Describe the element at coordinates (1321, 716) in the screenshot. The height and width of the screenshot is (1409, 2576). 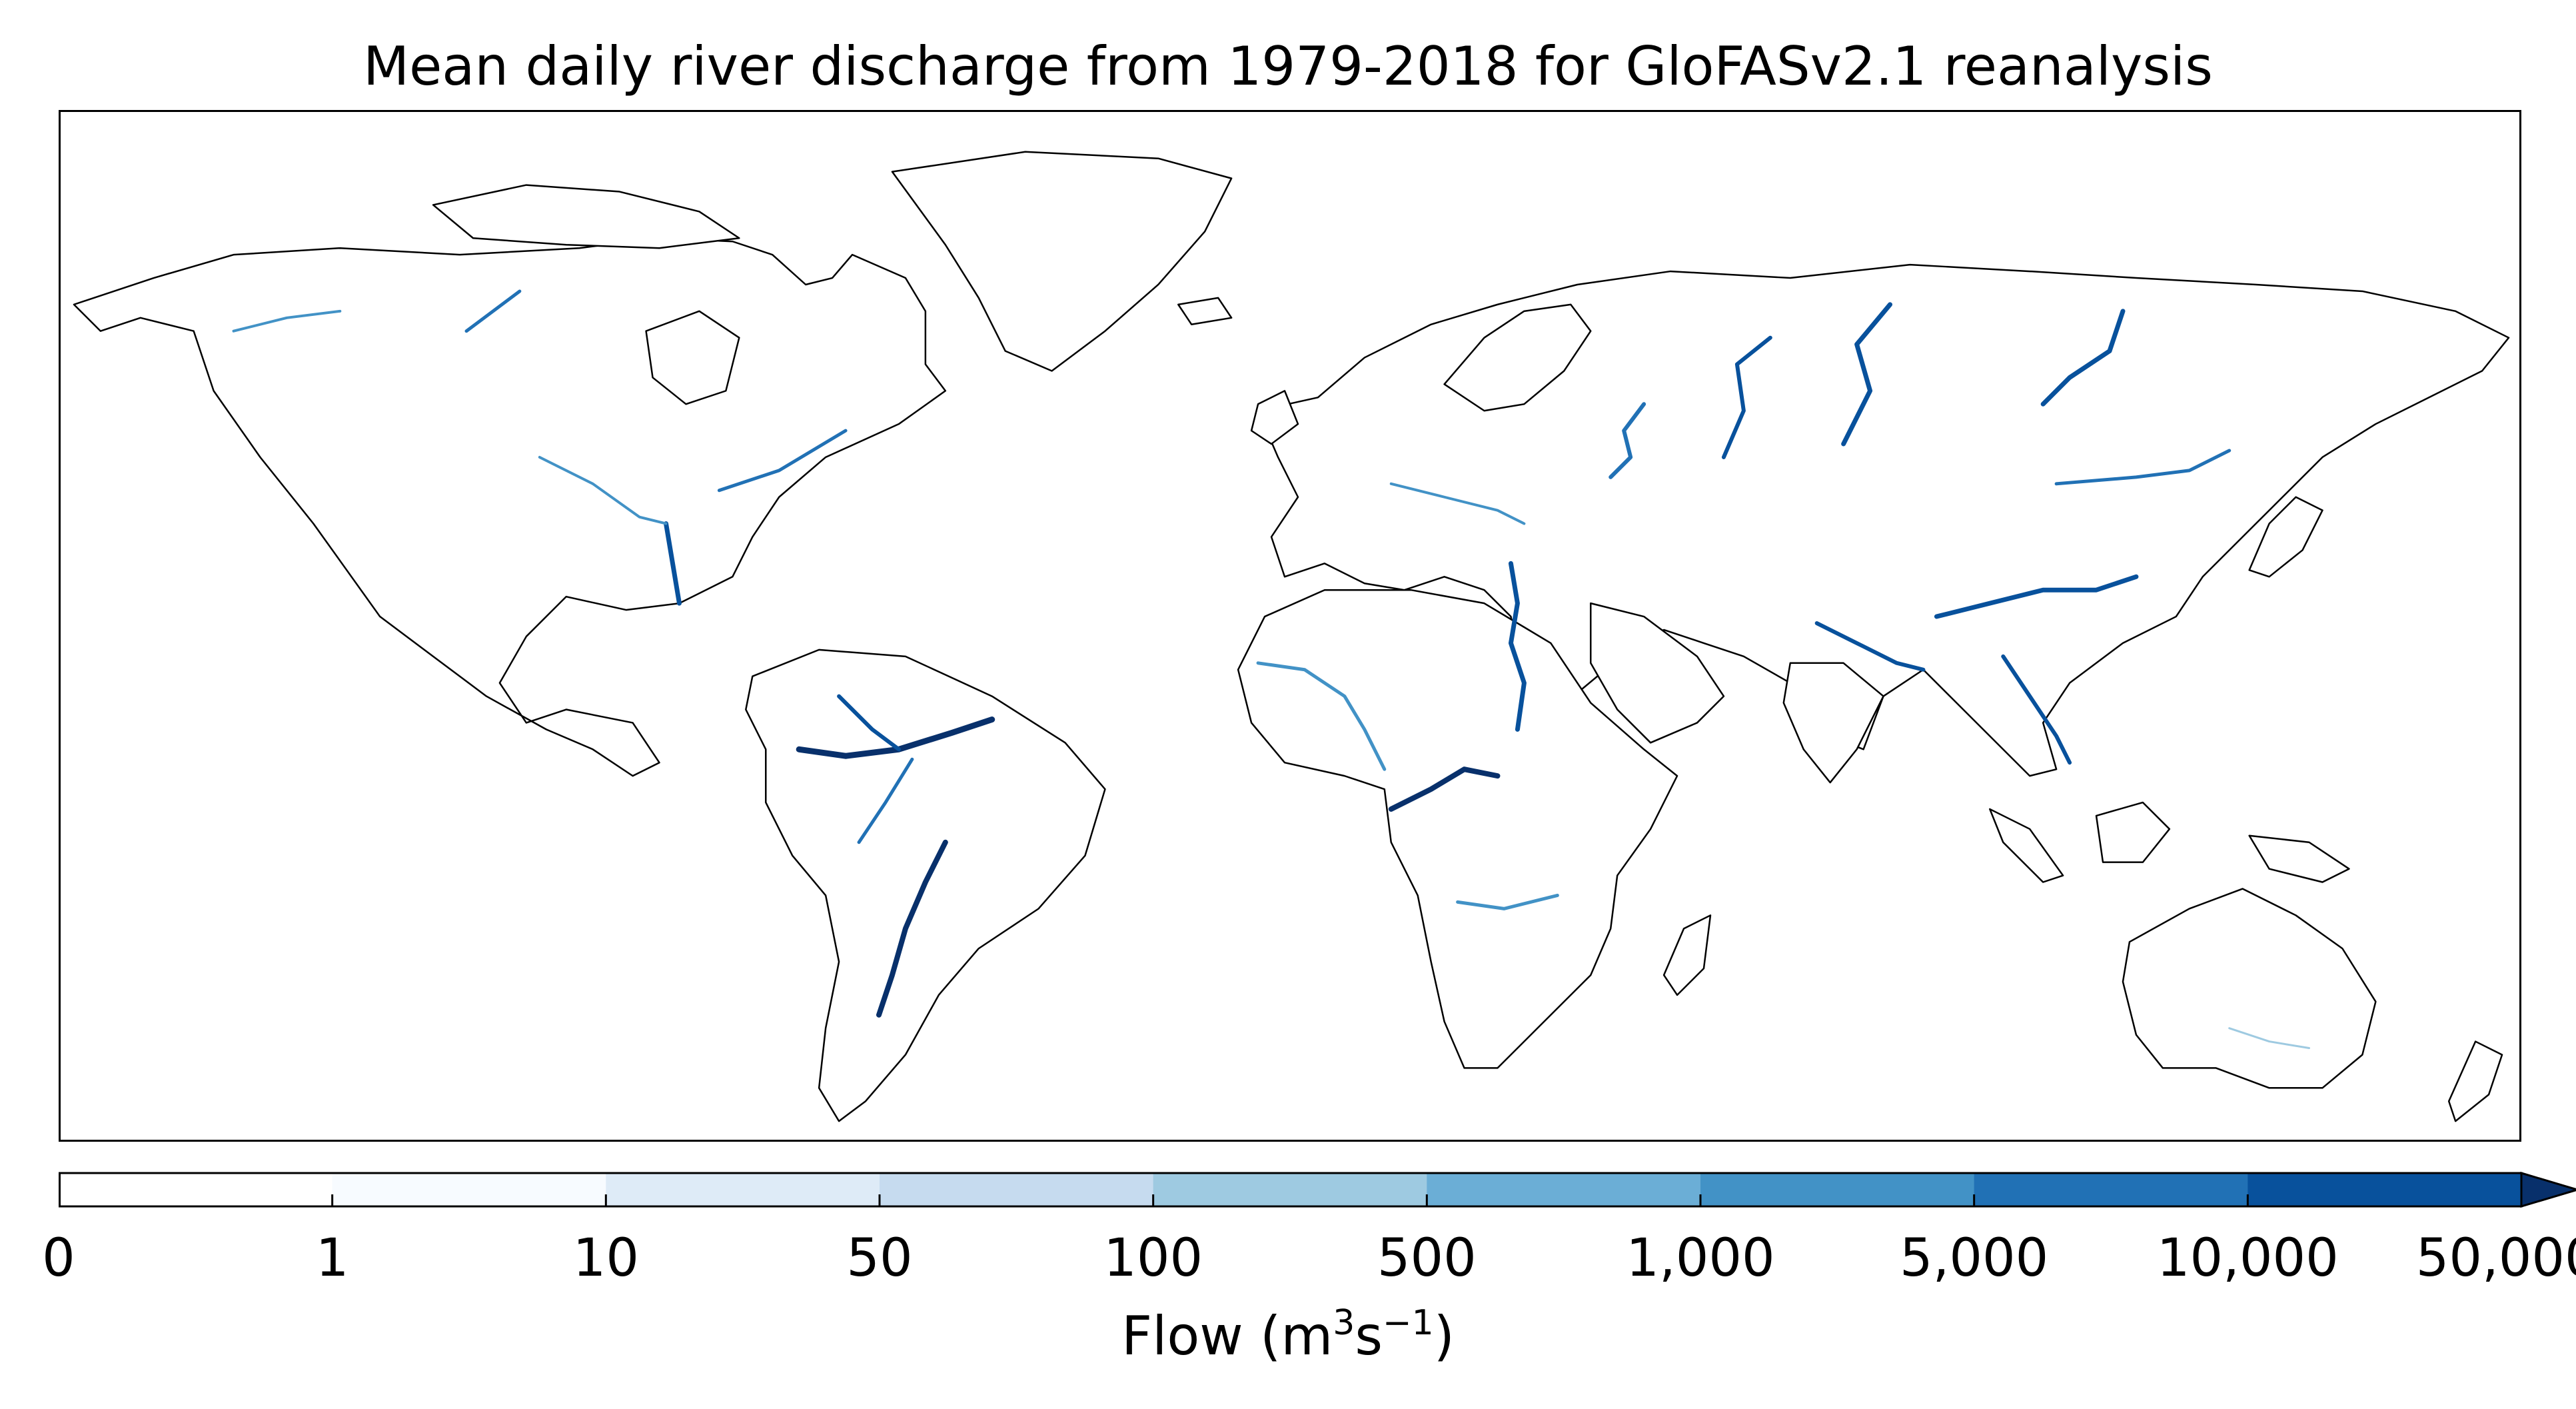
I see `river-niger` at that location.